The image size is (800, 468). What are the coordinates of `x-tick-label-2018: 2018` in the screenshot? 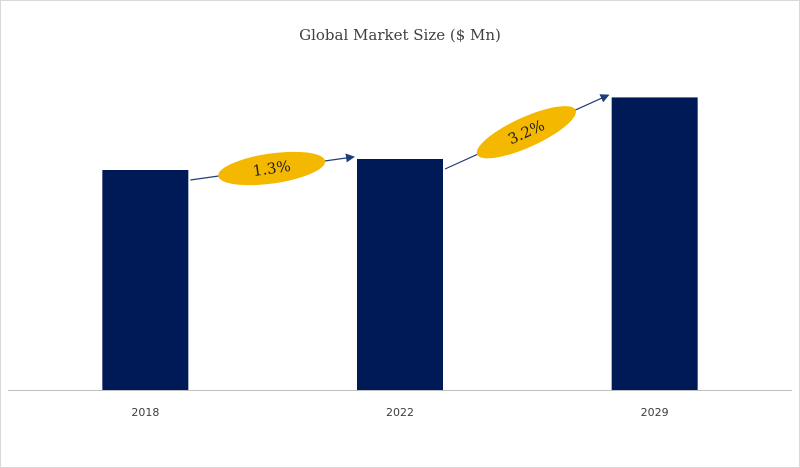 It's located at (145, 412).